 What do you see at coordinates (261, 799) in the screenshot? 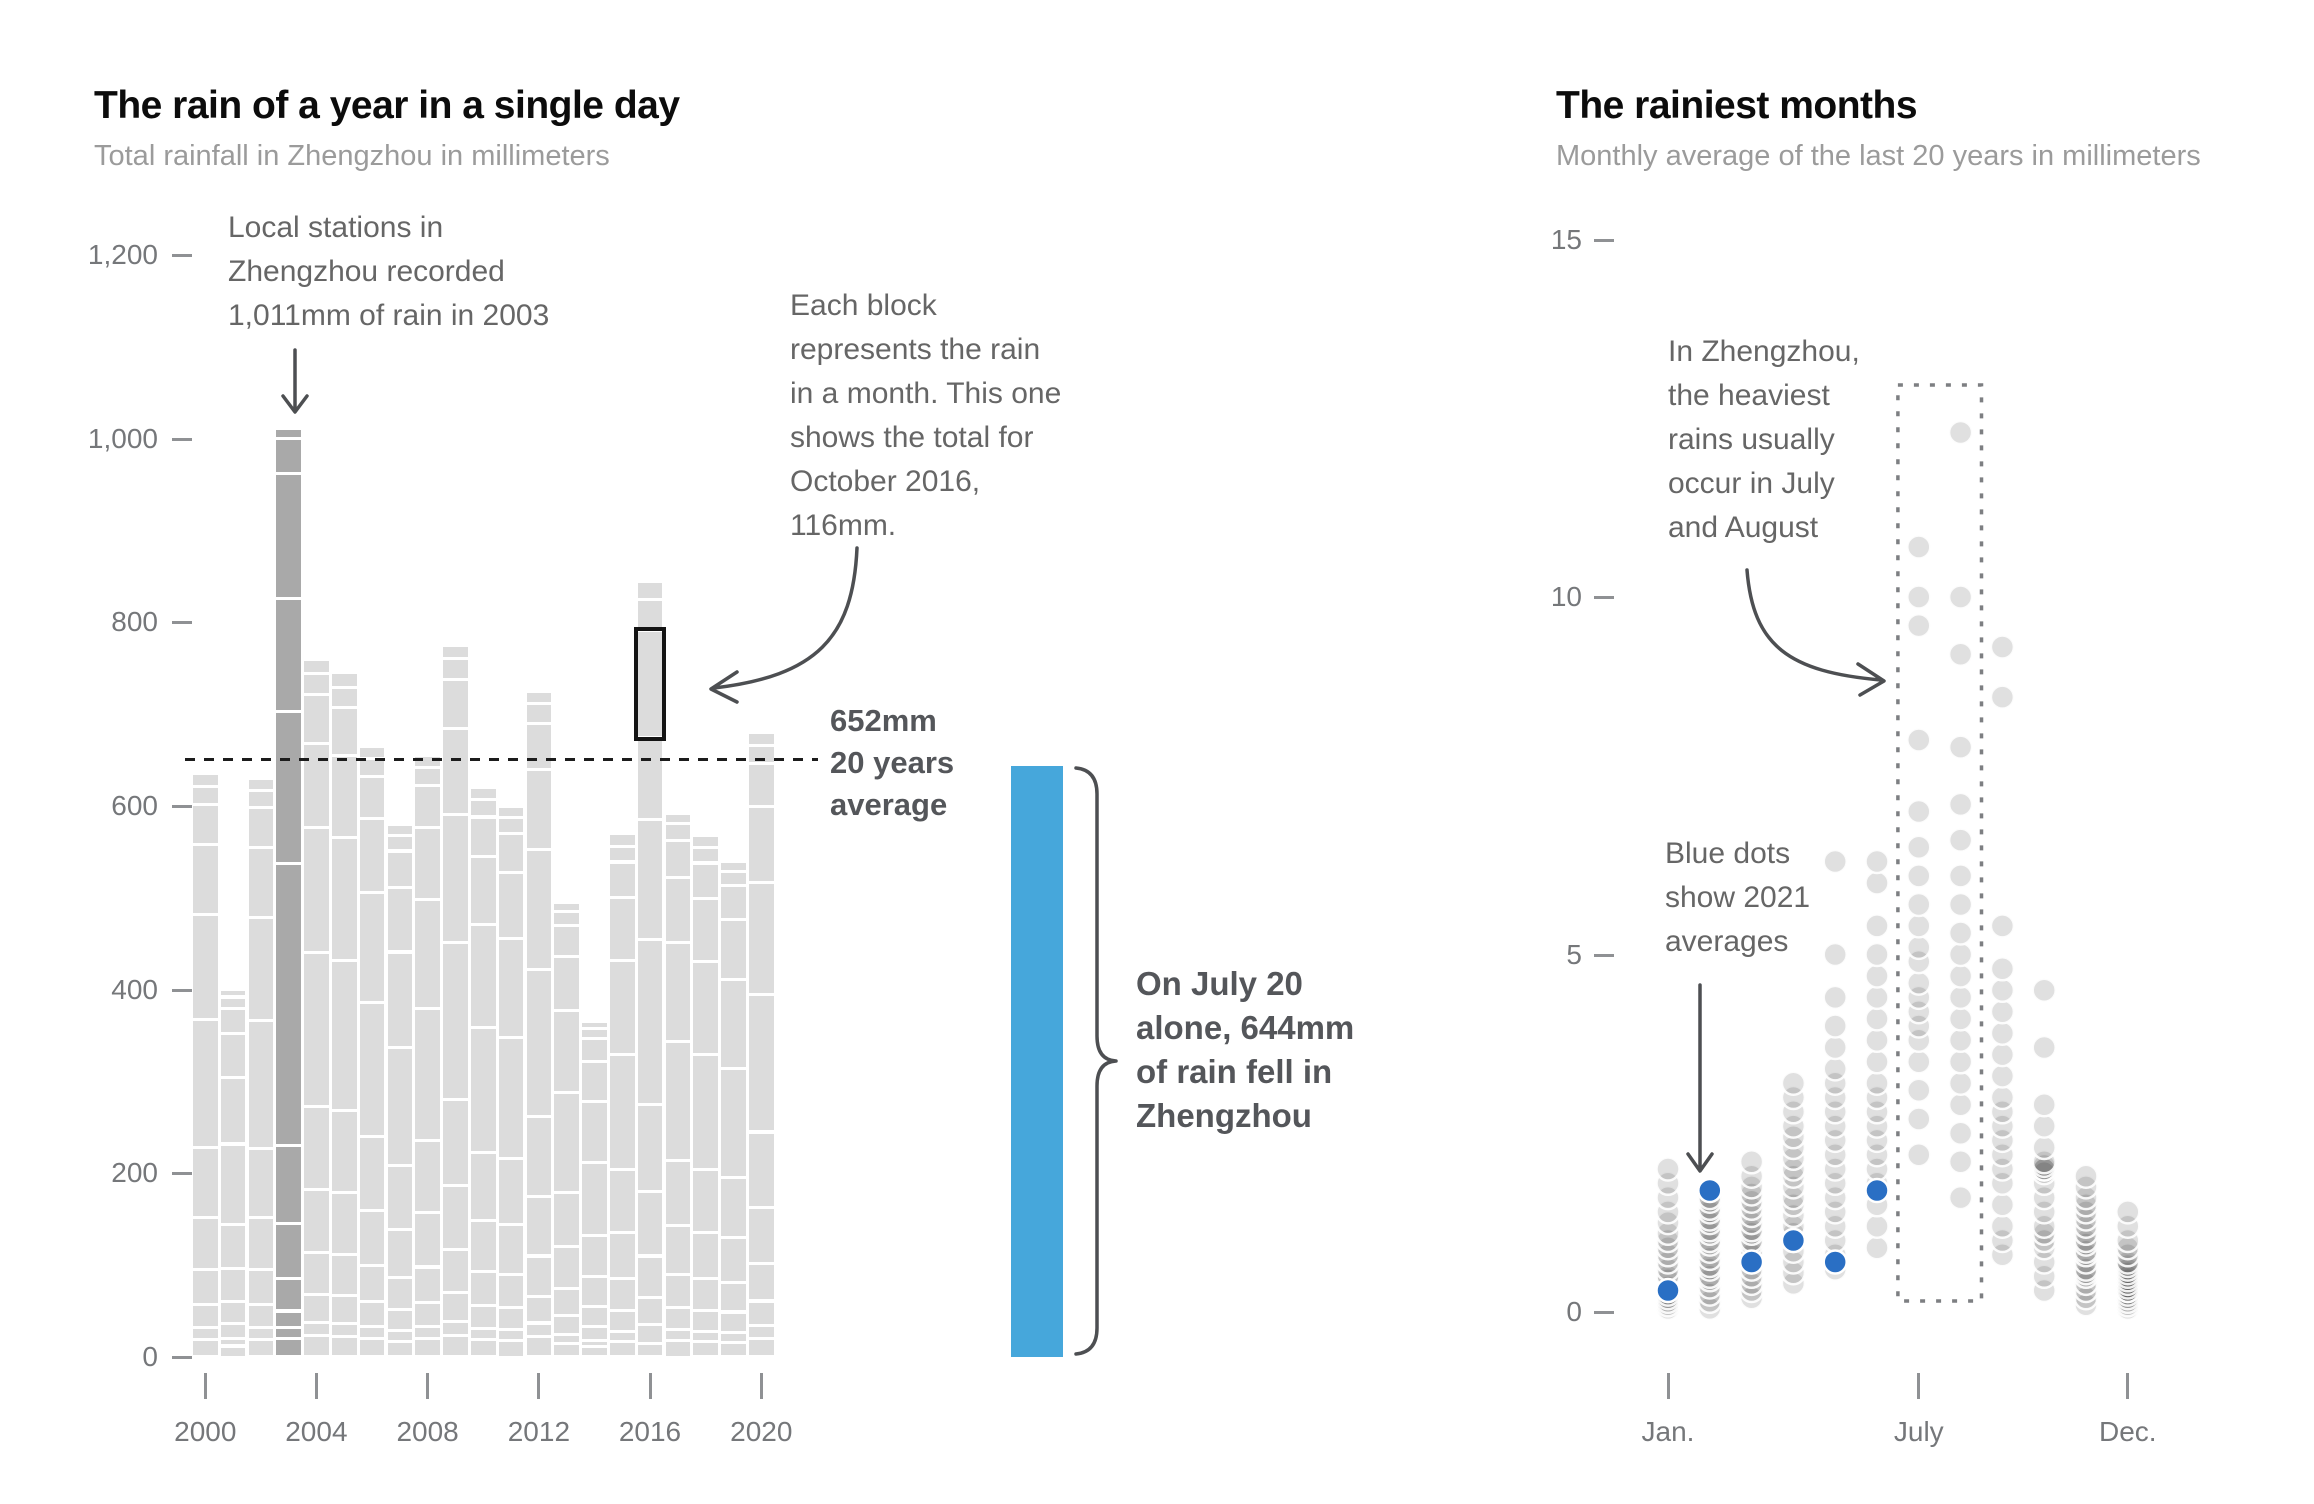
I see `block-2002-m11` at bounding box center [261, 799].